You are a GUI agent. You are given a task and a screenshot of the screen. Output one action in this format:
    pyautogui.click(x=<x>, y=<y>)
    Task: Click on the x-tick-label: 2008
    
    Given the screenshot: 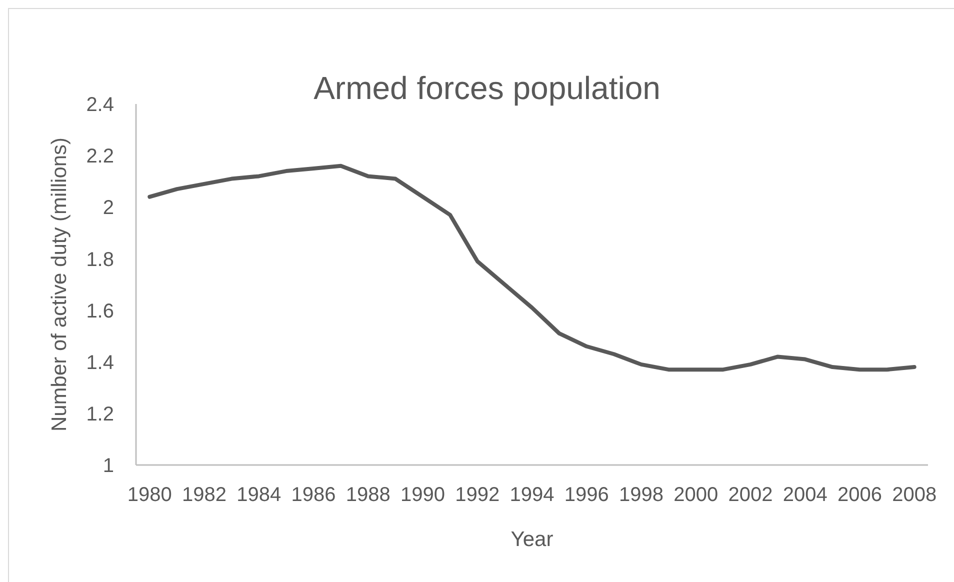 What is the action you would take?
    pyautogui.click(x=914, y=495)
    